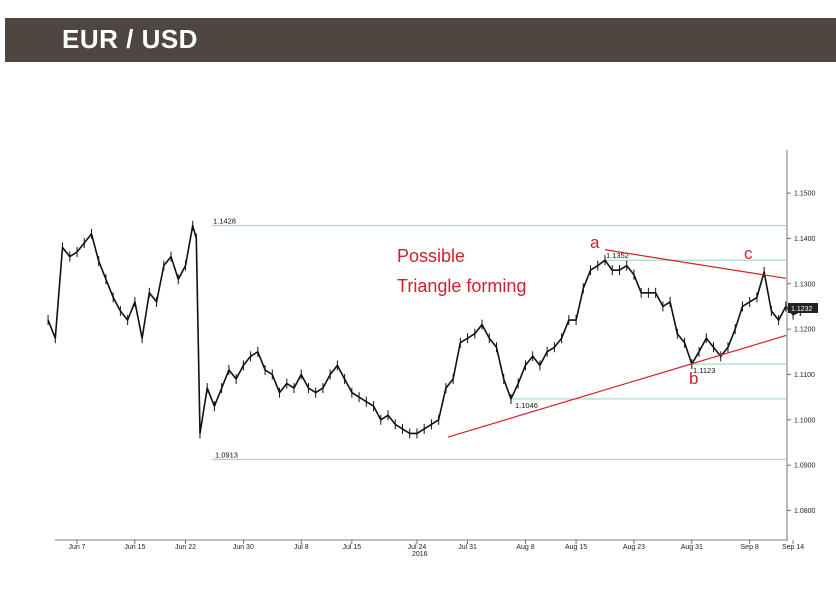 The width and height of the screenshot is (836, 597). Describe the element at coordinates (301, 547) in the screenshot. I see `x-tick-label: Jul 8` at that location.